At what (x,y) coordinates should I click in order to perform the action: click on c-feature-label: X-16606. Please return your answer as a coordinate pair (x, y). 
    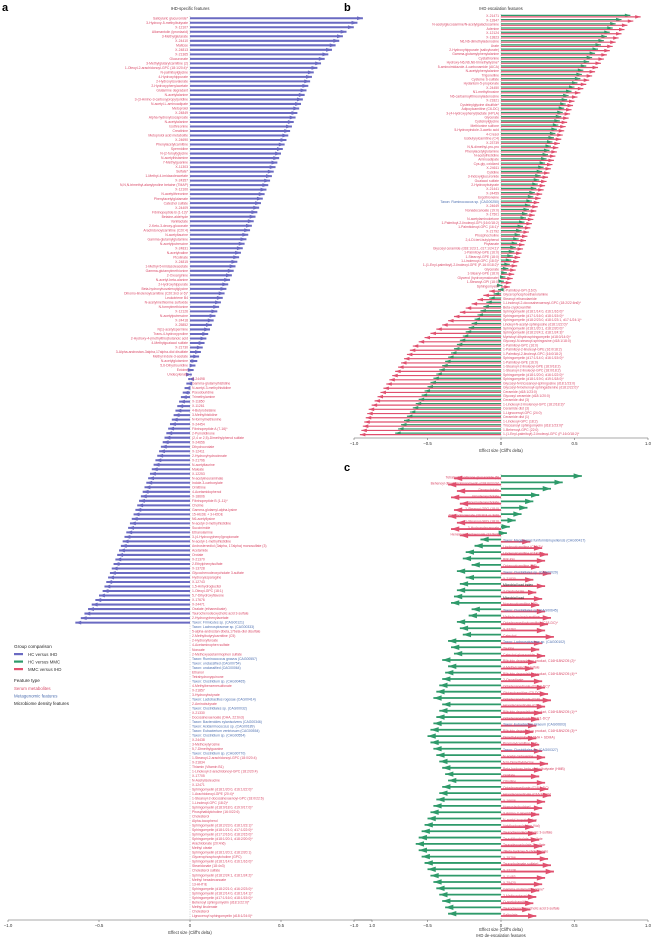
    Looking at the image, I should click on (509, 801).